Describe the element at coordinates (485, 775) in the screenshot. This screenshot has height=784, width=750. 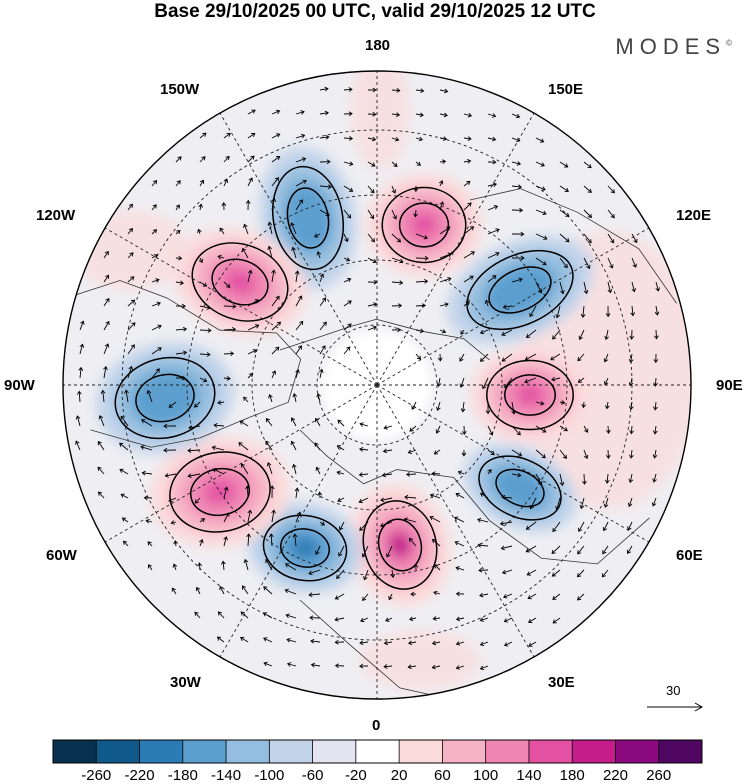
I see `colorbar-tick-label: 100` at that location.